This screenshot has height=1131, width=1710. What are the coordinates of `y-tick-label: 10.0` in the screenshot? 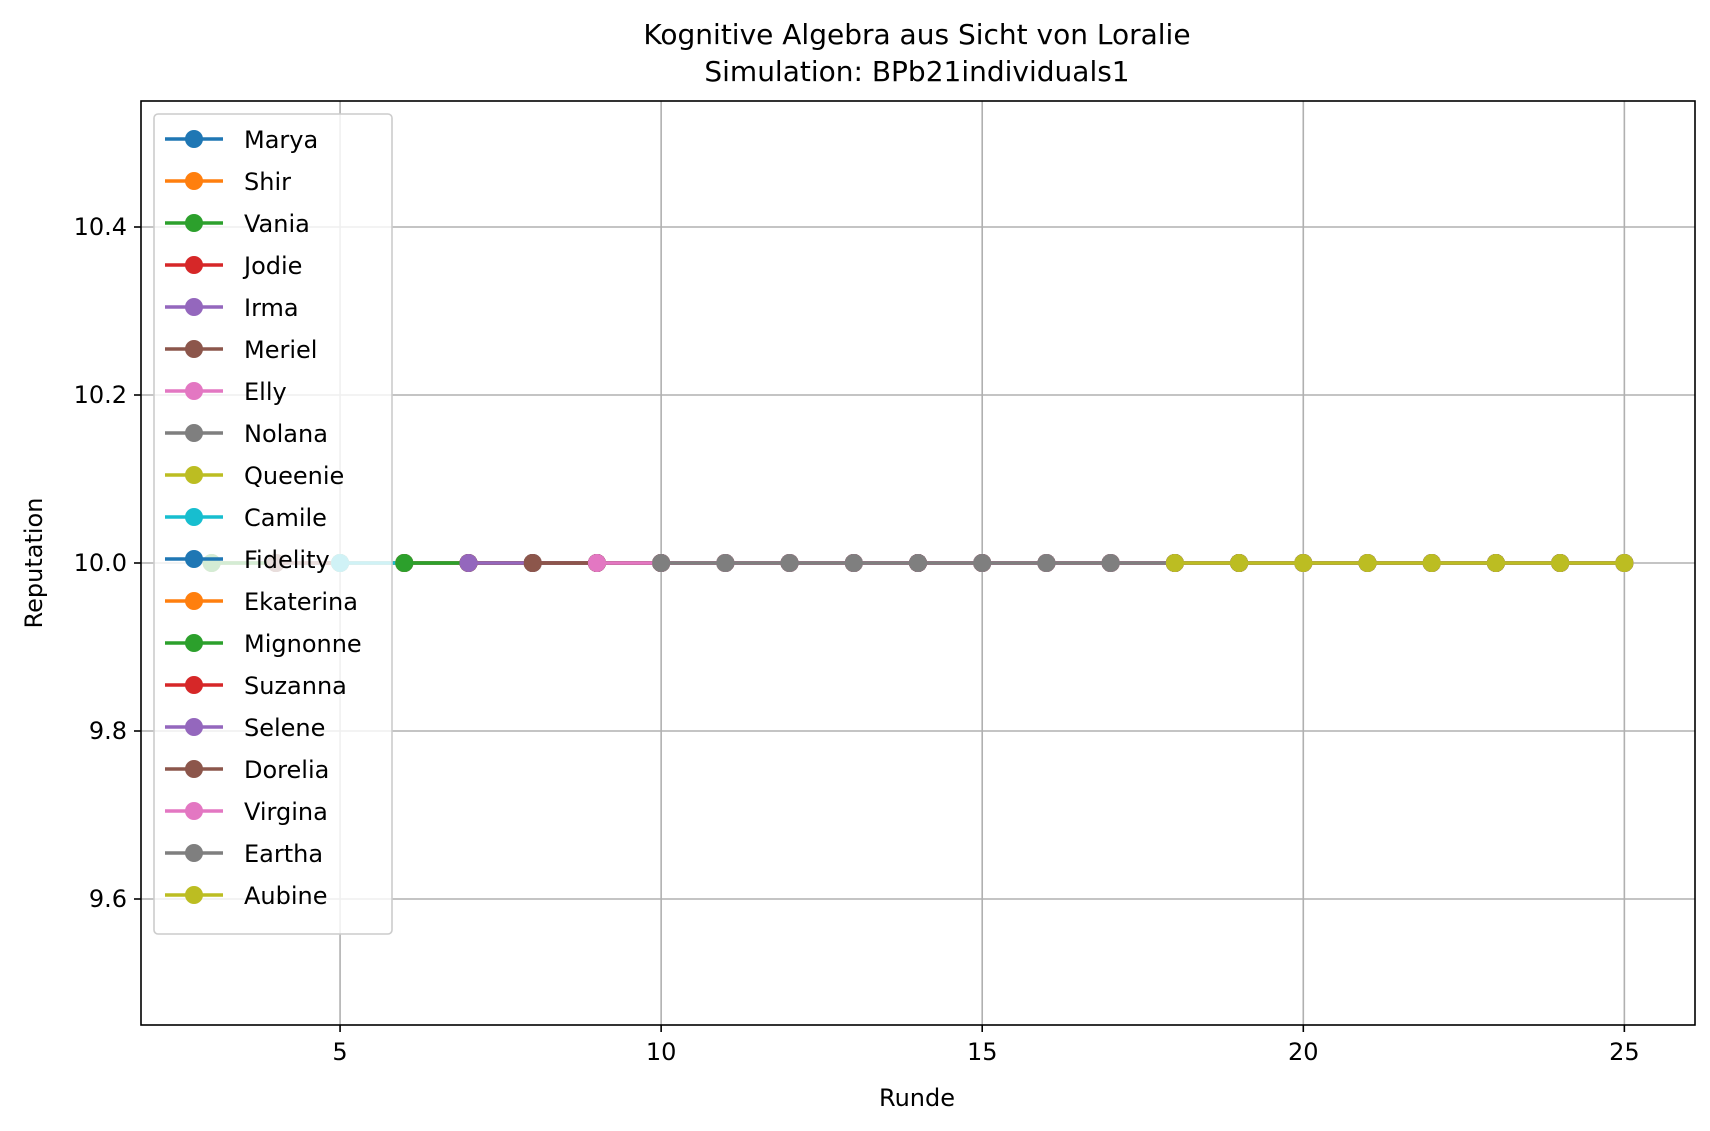 It's located at (100, 563).